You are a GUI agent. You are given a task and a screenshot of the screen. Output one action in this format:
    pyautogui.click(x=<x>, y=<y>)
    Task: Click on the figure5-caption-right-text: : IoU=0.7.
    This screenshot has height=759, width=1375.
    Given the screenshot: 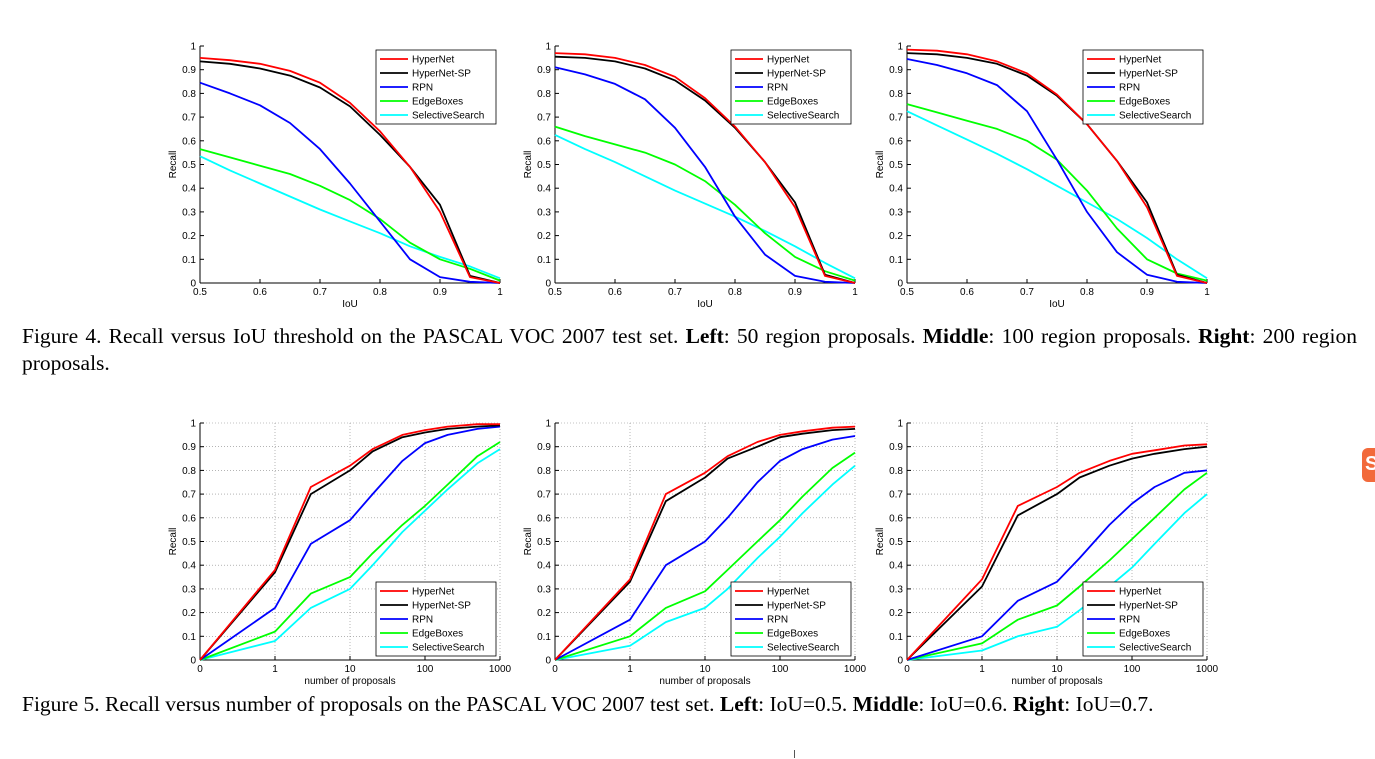 What is the action you would take?
    pyautogui.click(x=1109, y=704)
    